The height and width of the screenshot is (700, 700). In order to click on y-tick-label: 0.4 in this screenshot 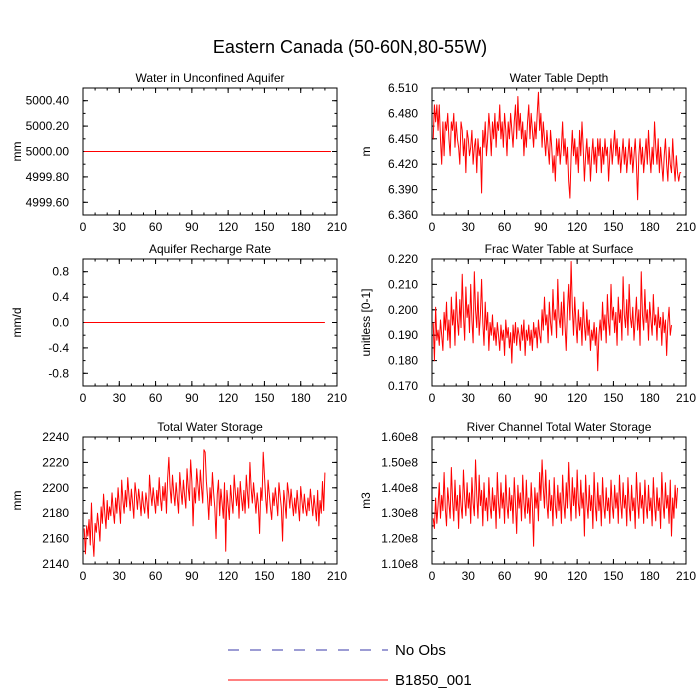, I will do `click(60, 297)`.